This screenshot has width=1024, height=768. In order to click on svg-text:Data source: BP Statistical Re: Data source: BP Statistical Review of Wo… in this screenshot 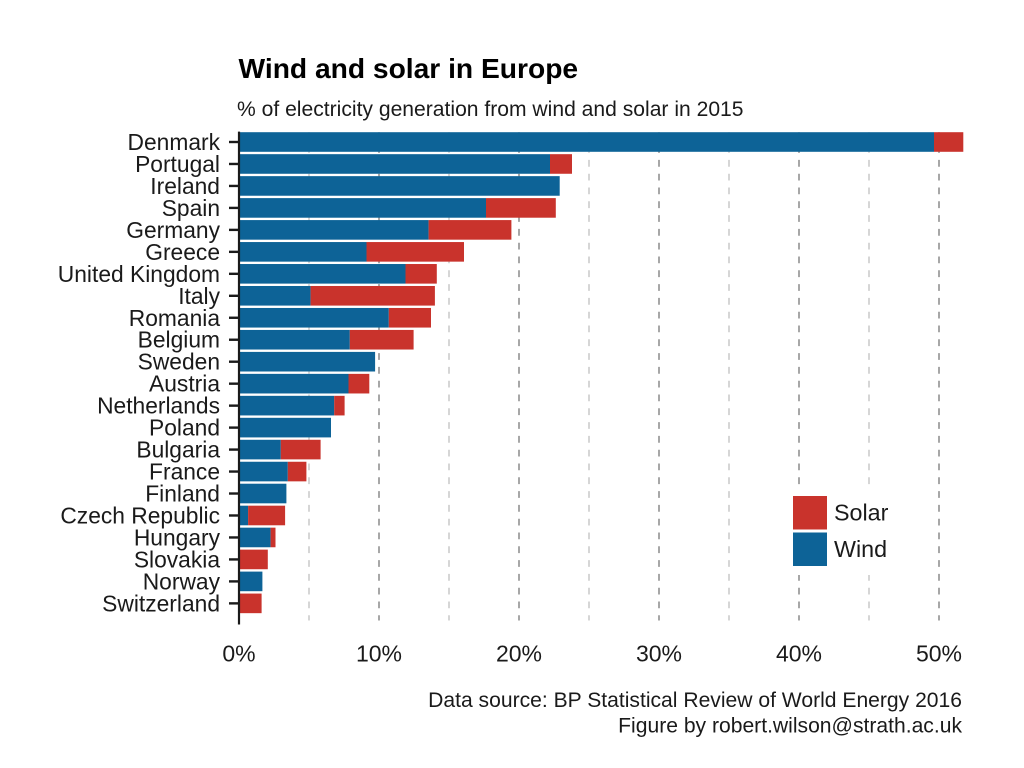, I will do `click(695, 700)`.